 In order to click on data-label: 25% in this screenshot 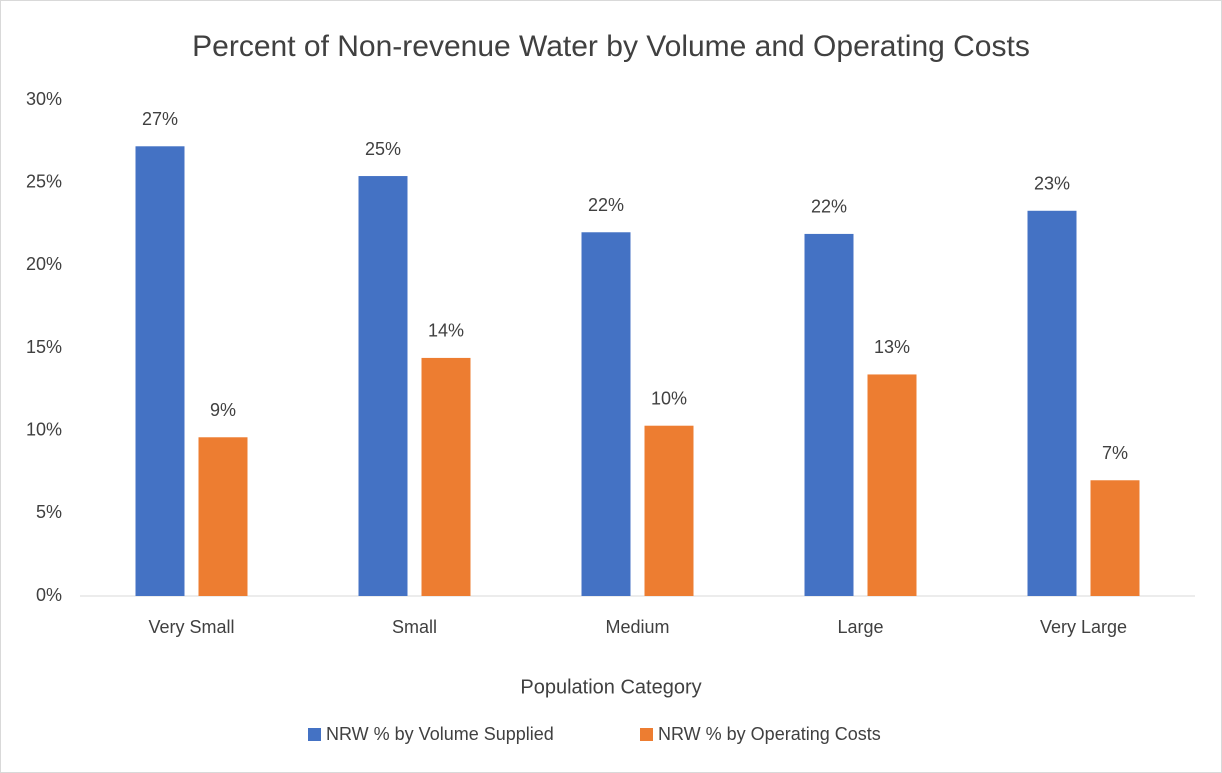, I will do `click(383, 149)`.